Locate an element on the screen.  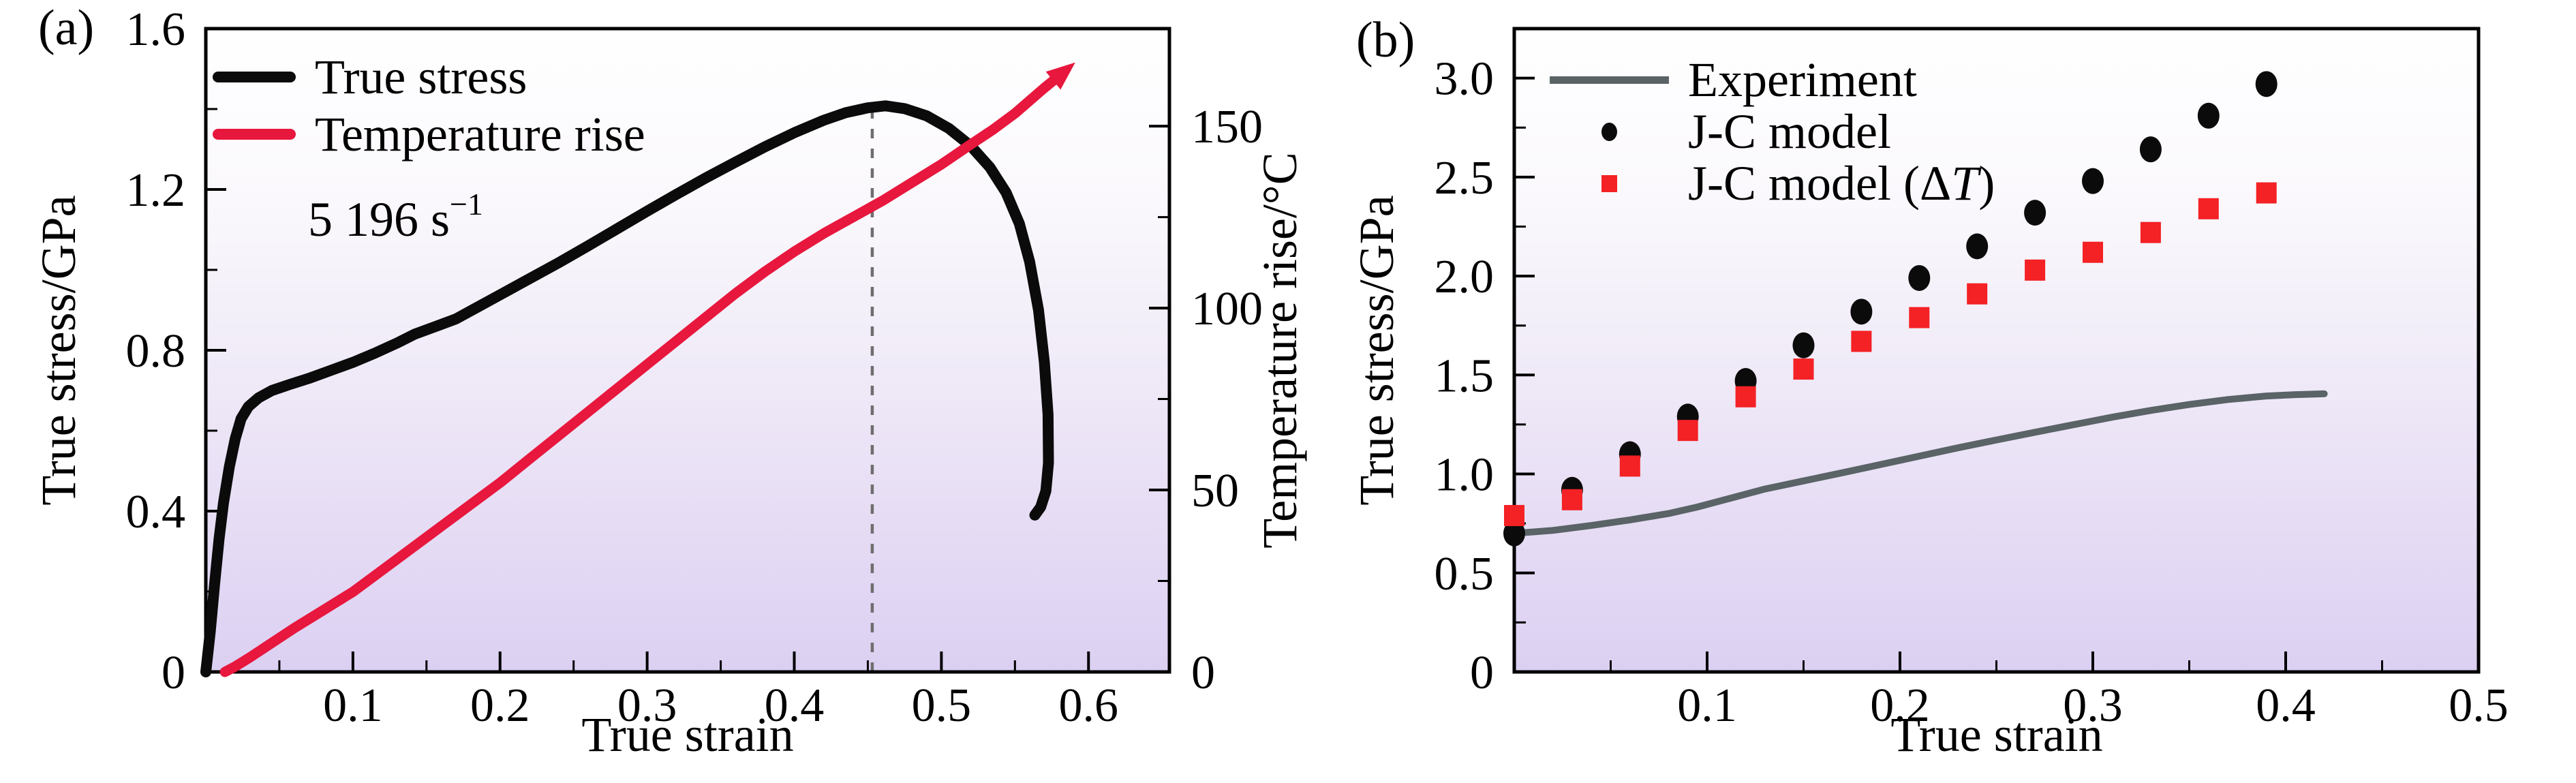
legend-label-true-stress: True stress is located at coordinates (421, 77).